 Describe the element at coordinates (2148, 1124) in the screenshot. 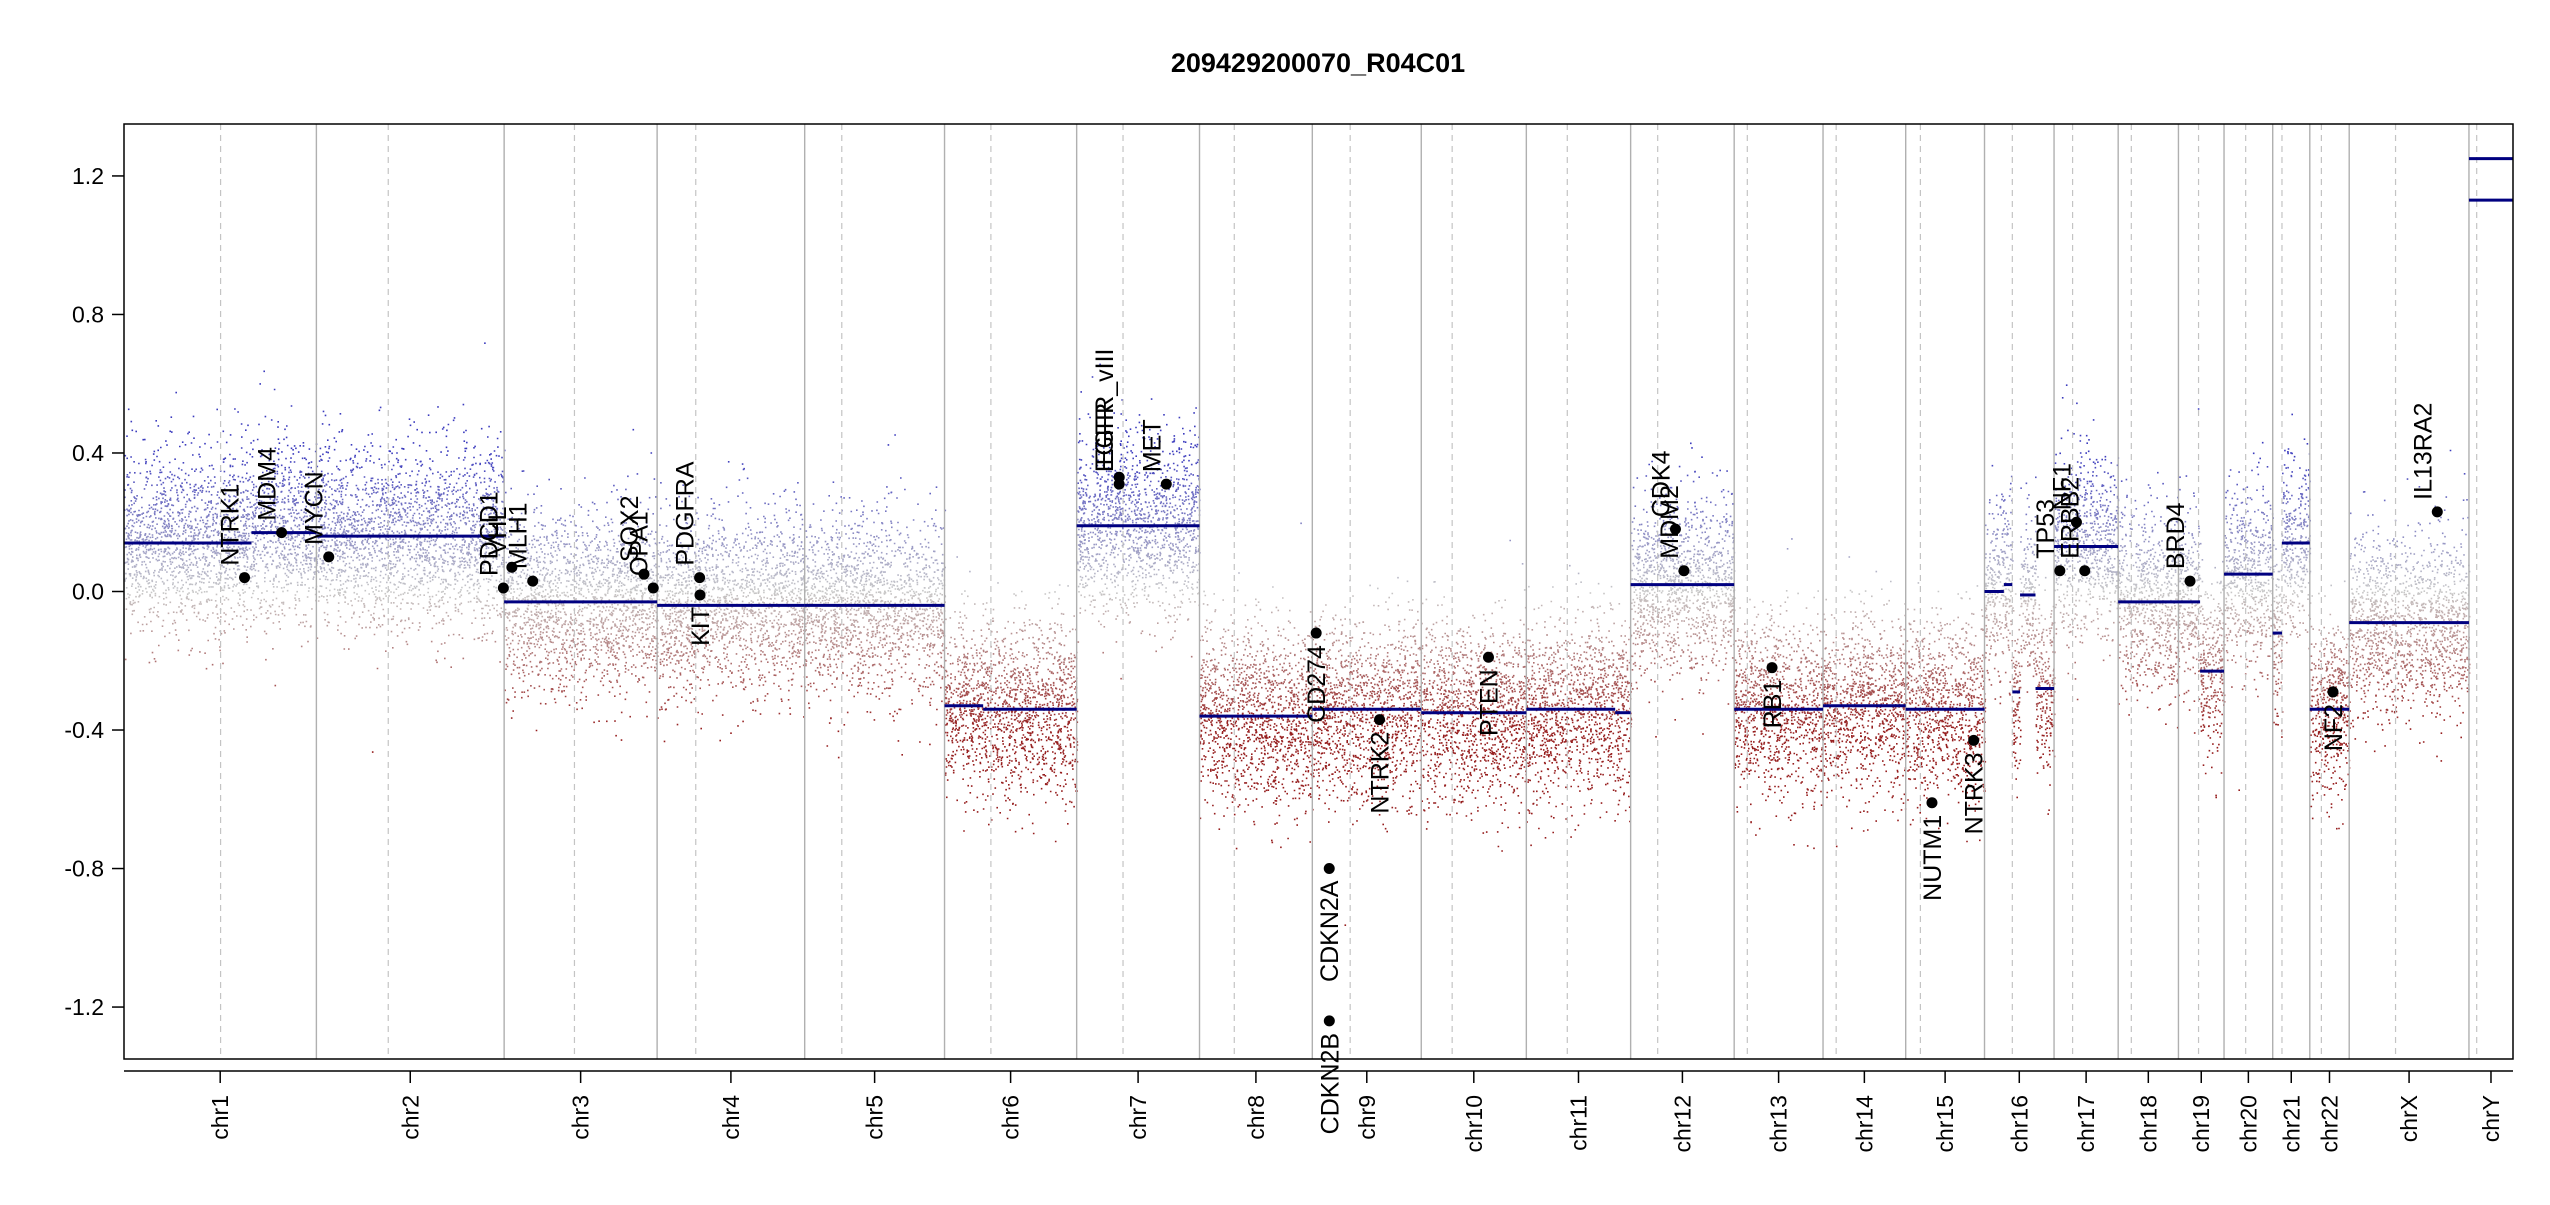

I see `x-tick-label: chr18` at that location.